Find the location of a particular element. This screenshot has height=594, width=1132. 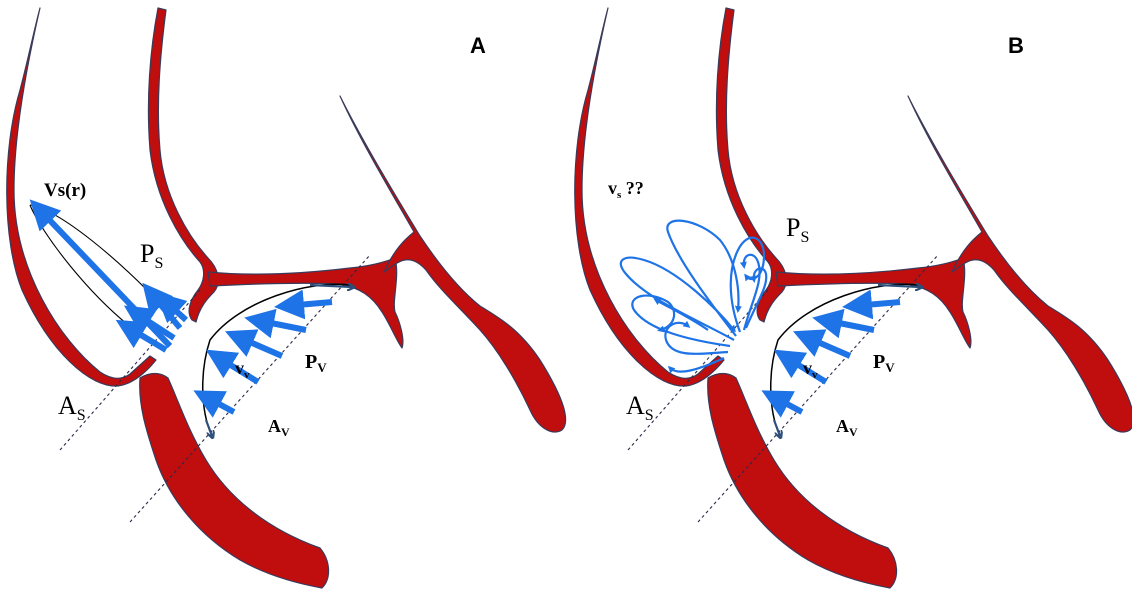

panel-a-profile-arrowhead-bottom is located at coordinates (208, 427).